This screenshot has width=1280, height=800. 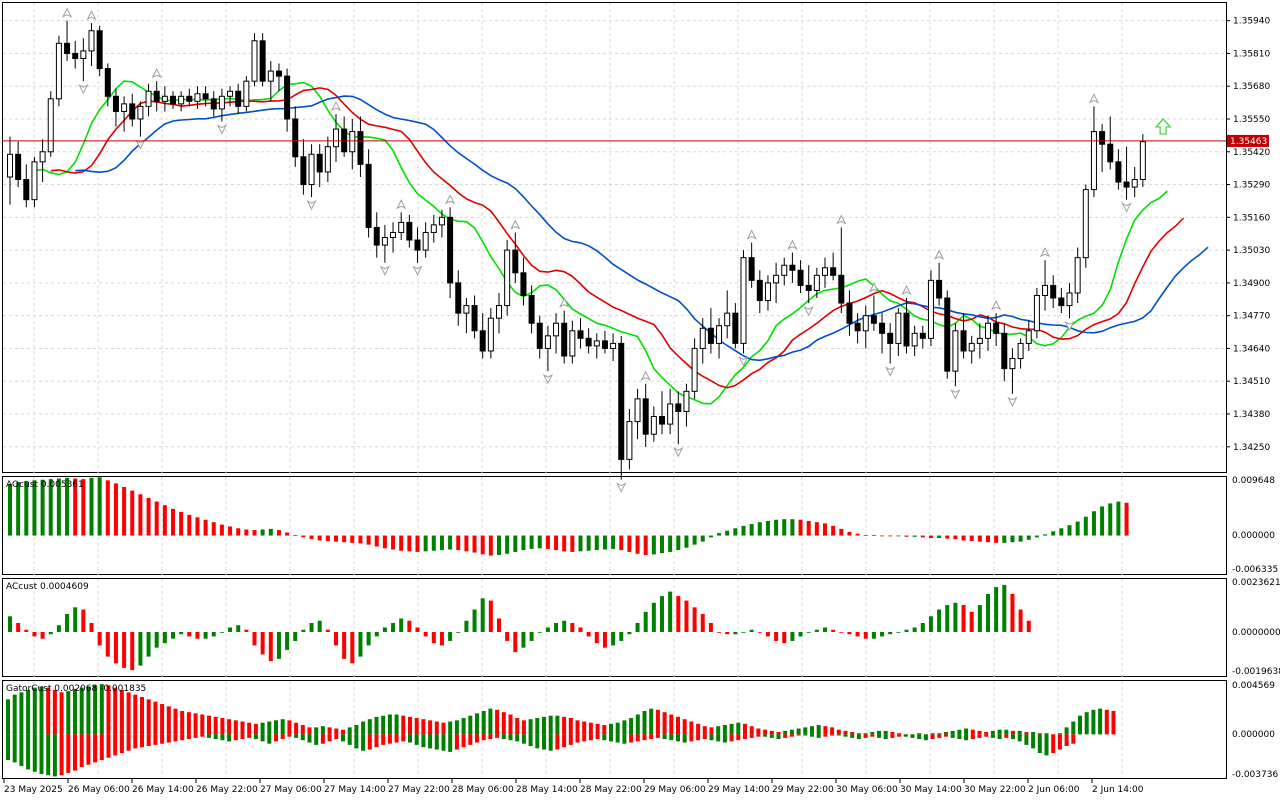 What do you see at coordinates (614, 525) in the screenshot?
I see `ao-pane` at bounding box center [614, 525].